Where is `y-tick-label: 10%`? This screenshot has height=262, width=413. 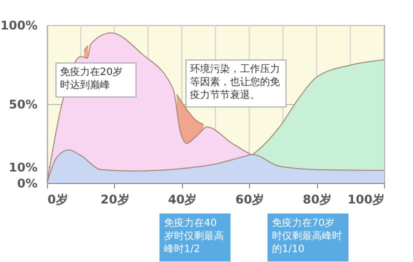 y-tick-label: 10% is located at coordinates (23, 167).